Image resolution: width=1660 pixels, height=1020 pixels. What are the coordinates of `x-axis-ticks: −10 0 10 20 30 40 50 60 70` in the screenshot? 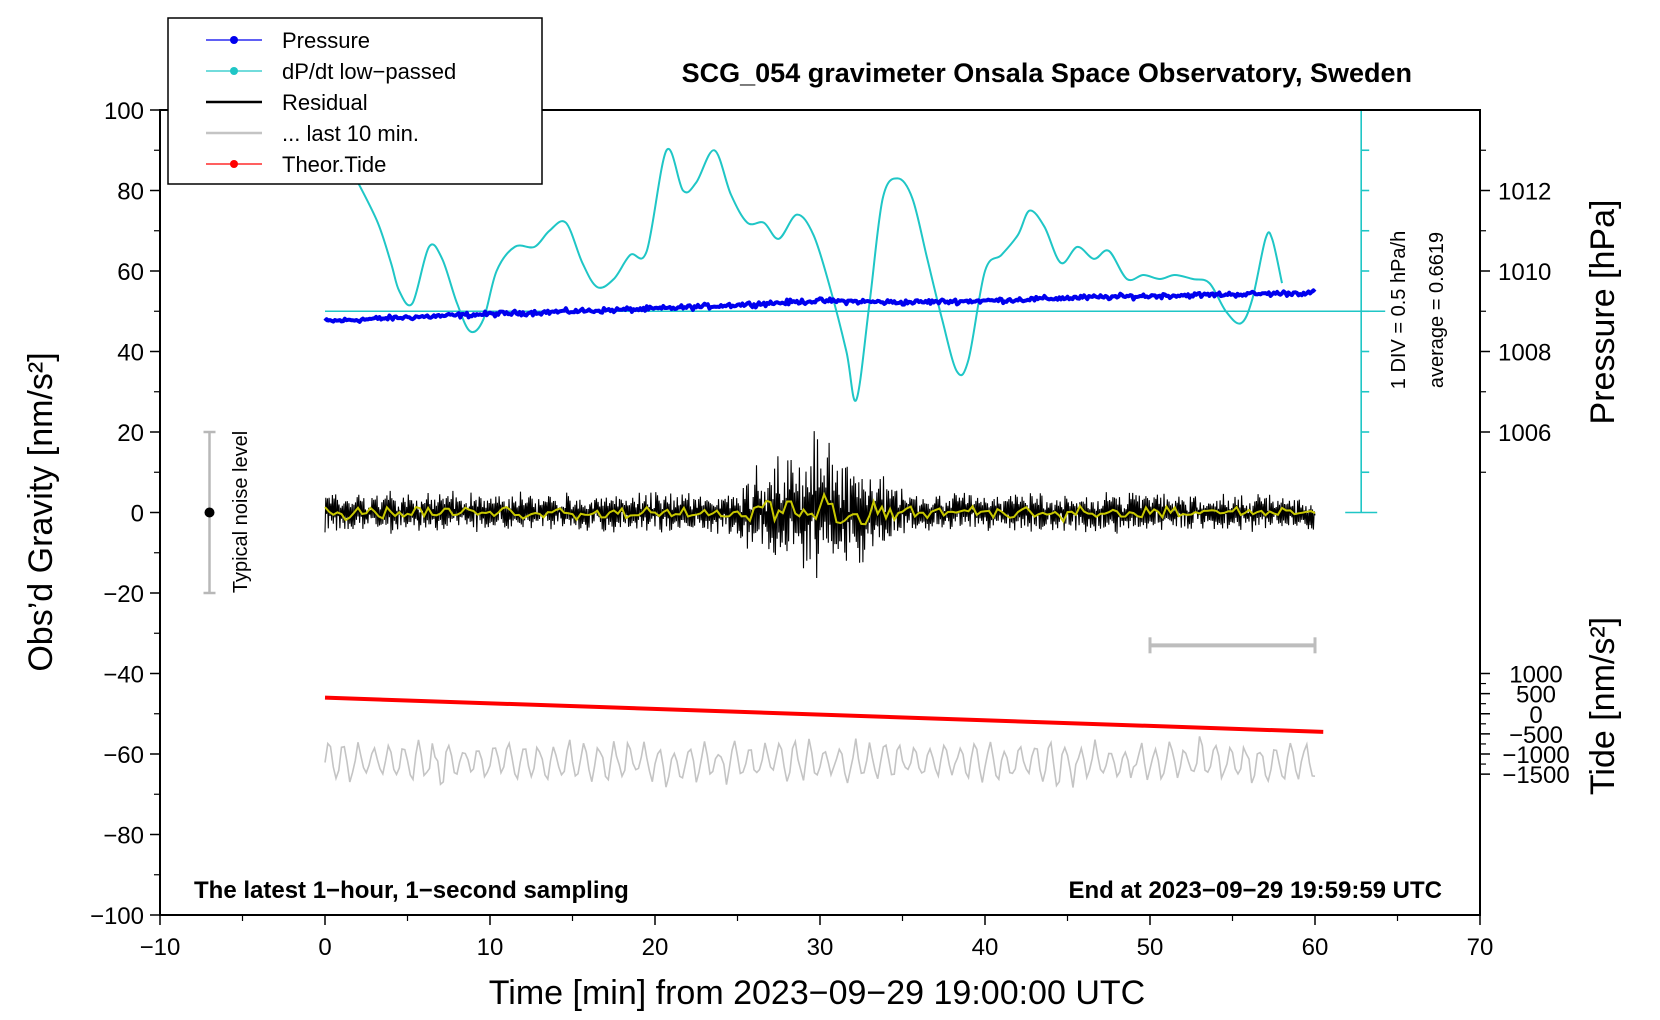 It's located at (817, 938).